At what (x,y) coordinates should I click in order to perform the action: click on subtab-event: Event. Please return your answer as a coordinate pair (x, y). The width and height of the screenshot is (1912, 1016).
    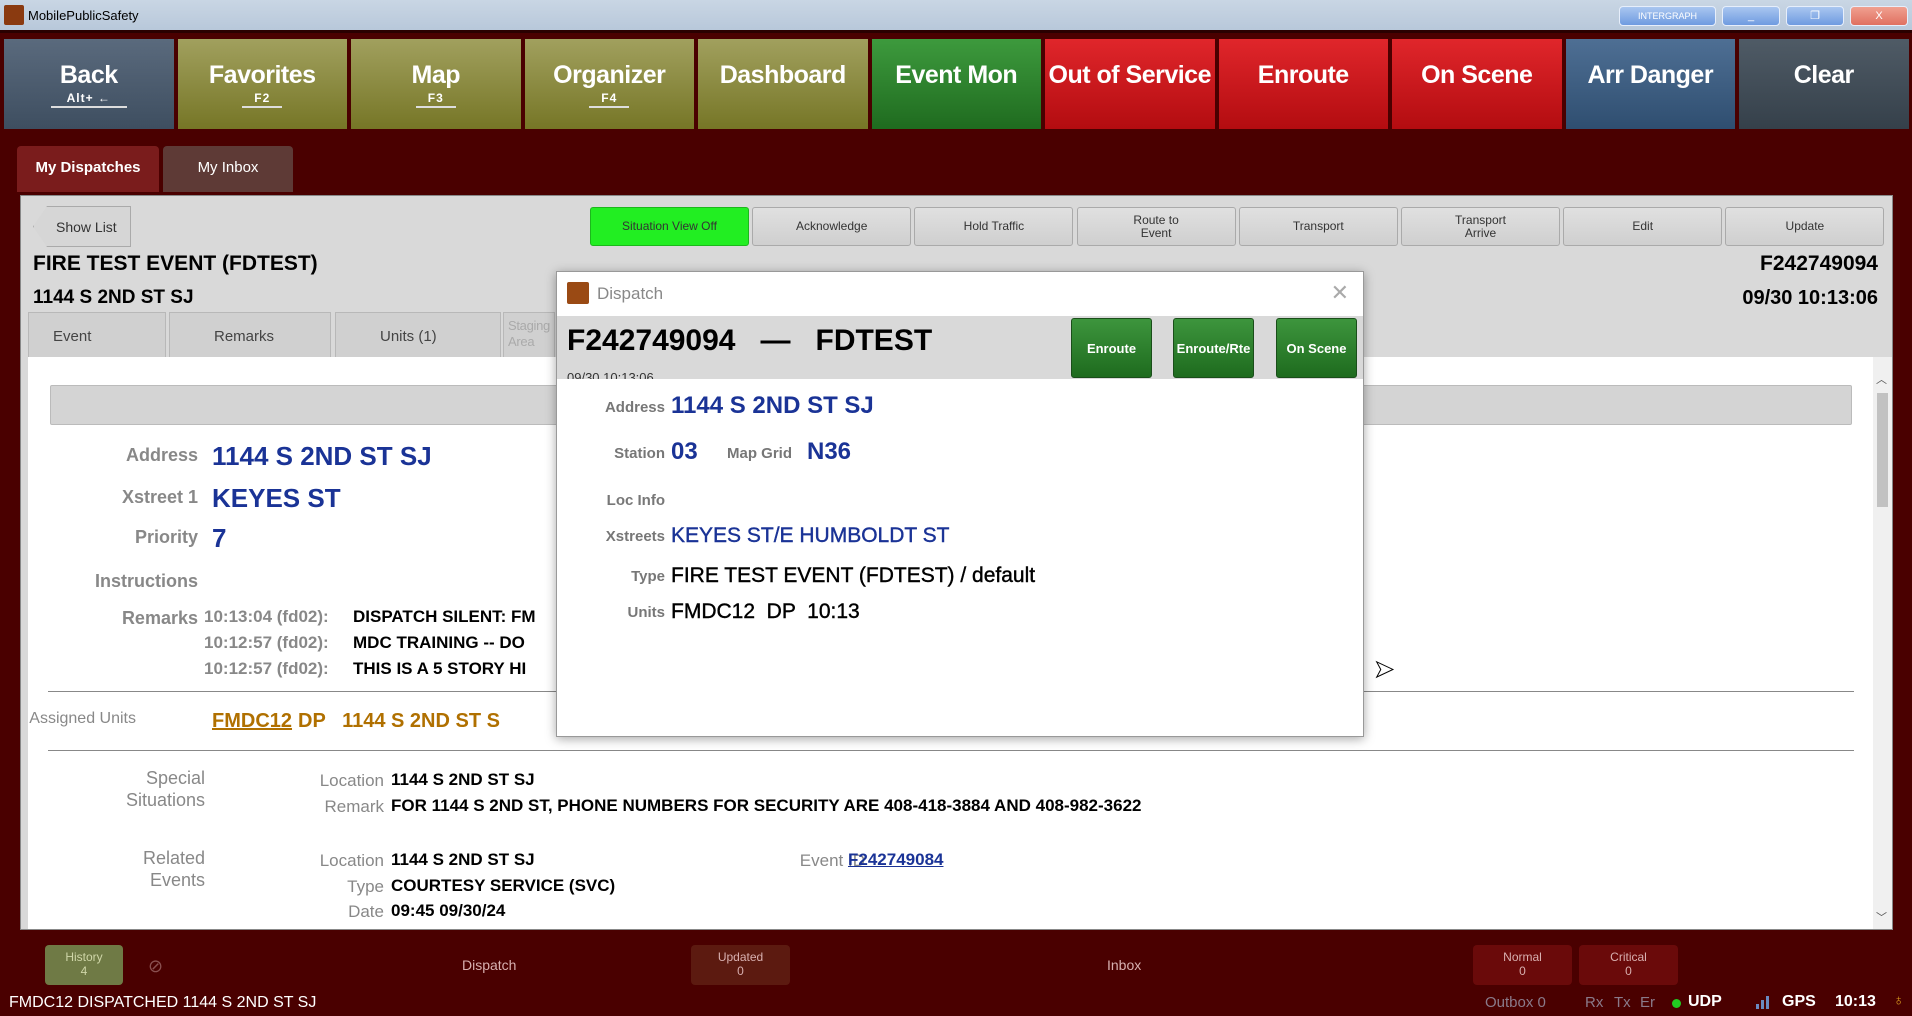
    Looking at the image, I should click on (97, 335).